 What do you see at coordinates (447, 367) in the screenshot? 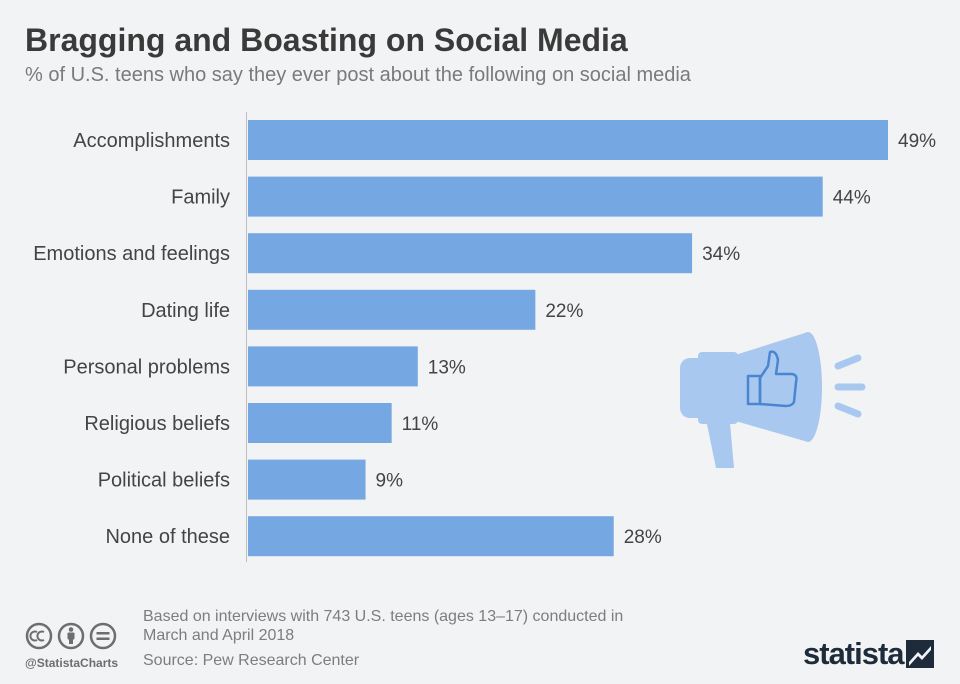
I see `value-label: 13%` at bounding box center [447, 367].